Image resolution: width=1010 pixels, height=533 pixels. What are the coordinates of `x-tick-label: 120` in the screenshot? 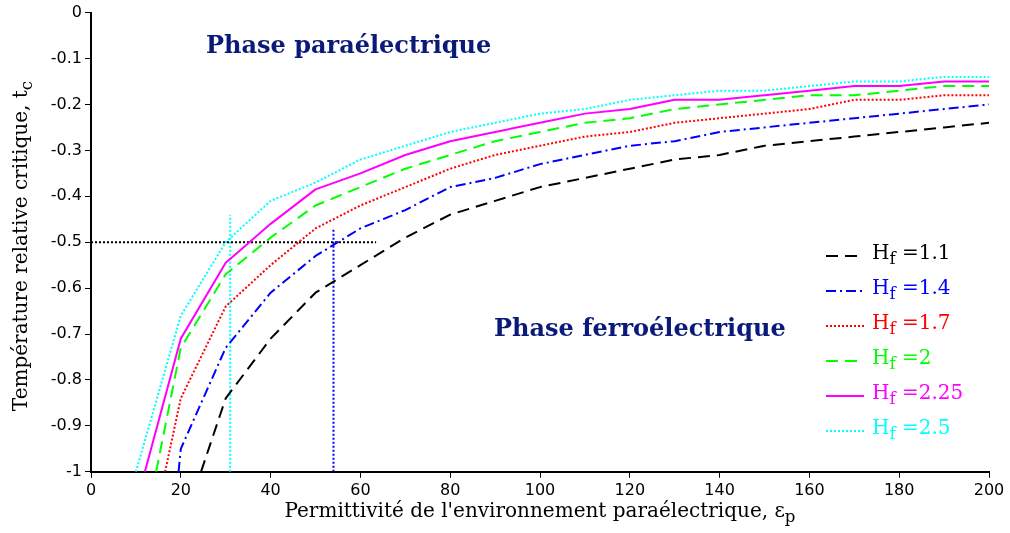 It's located at (630, 489).